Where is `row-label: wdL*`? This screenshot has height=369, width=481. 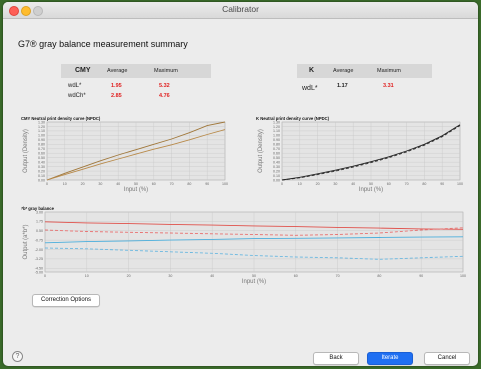 row-label: wdL* is located at coordinates (310, 88).